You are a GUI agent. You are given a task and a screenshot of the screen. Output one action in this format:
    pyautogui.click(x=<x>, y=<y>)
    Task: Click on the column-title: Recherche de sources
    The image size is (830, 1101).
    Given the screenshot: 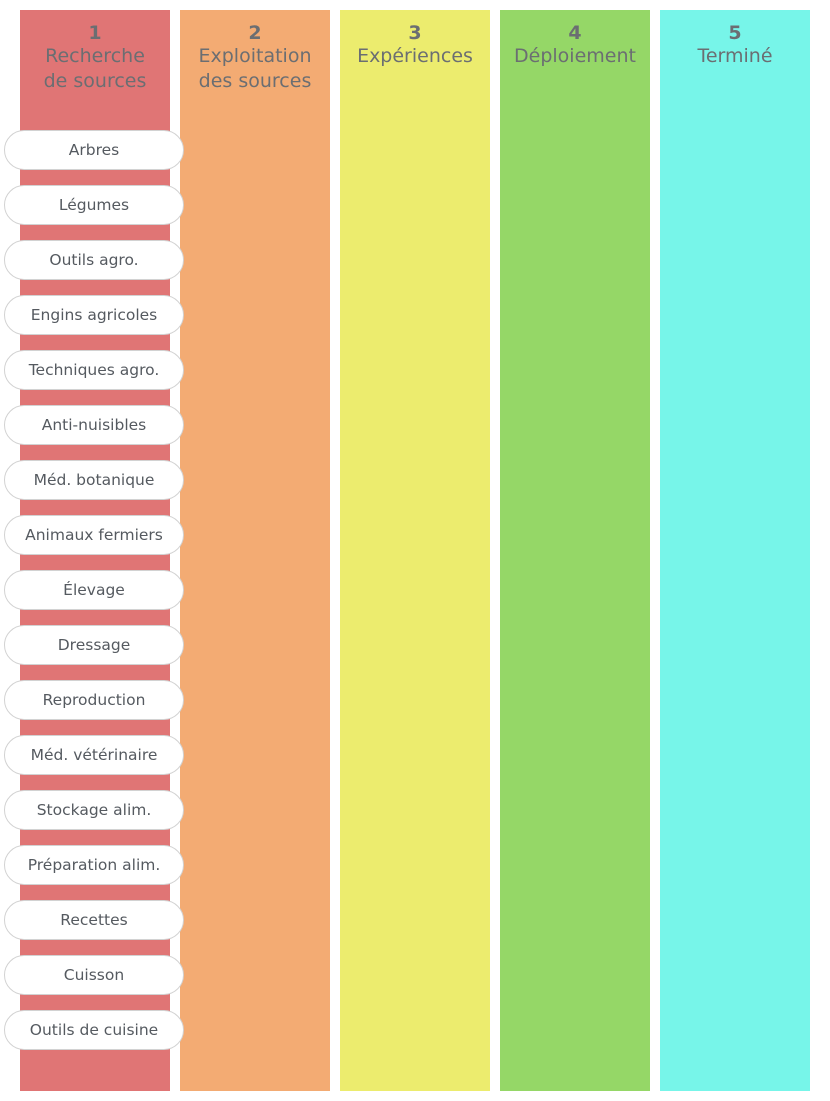 What is the action you would take?
    pyautogui.click(x=95, y=68)
    